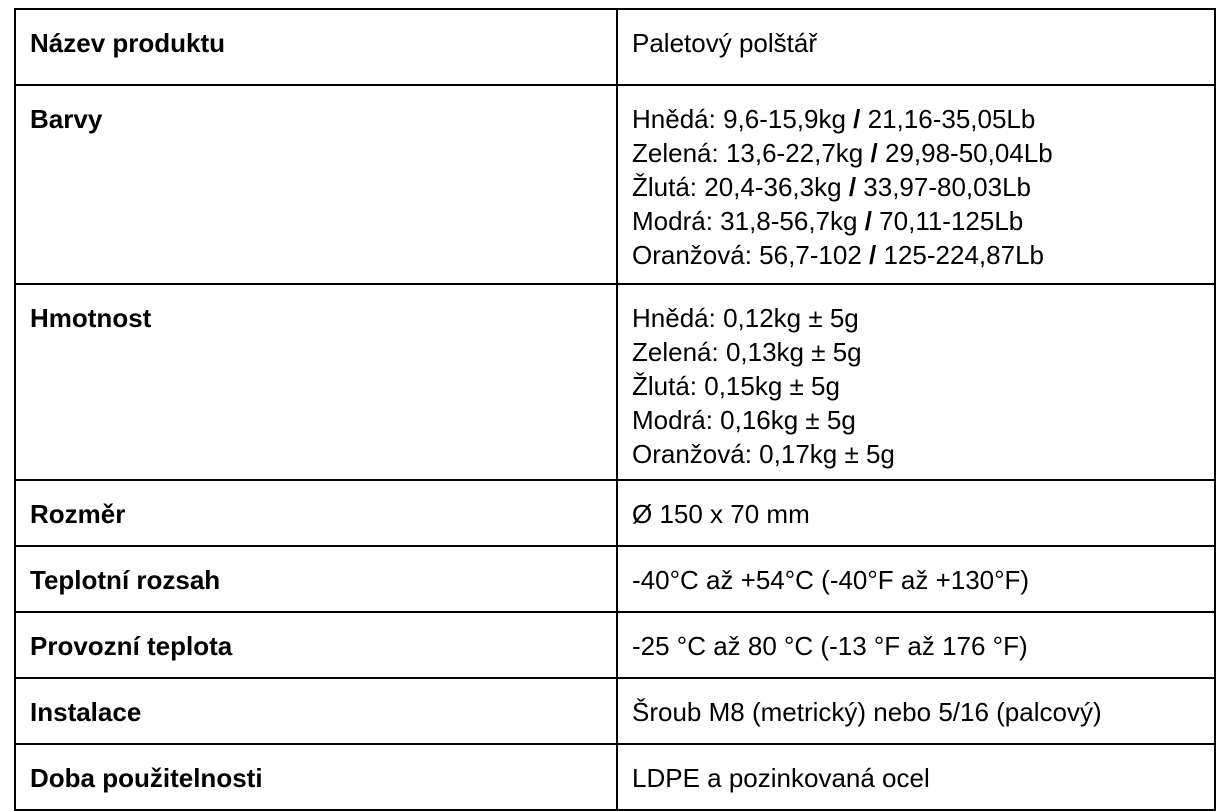 This screenshot has height=811, width=1232. Describe the element at coordinates (745, 318) in the screenshot. I see `value-line: Hnědá: 0,12kg ± 5g` at that location.